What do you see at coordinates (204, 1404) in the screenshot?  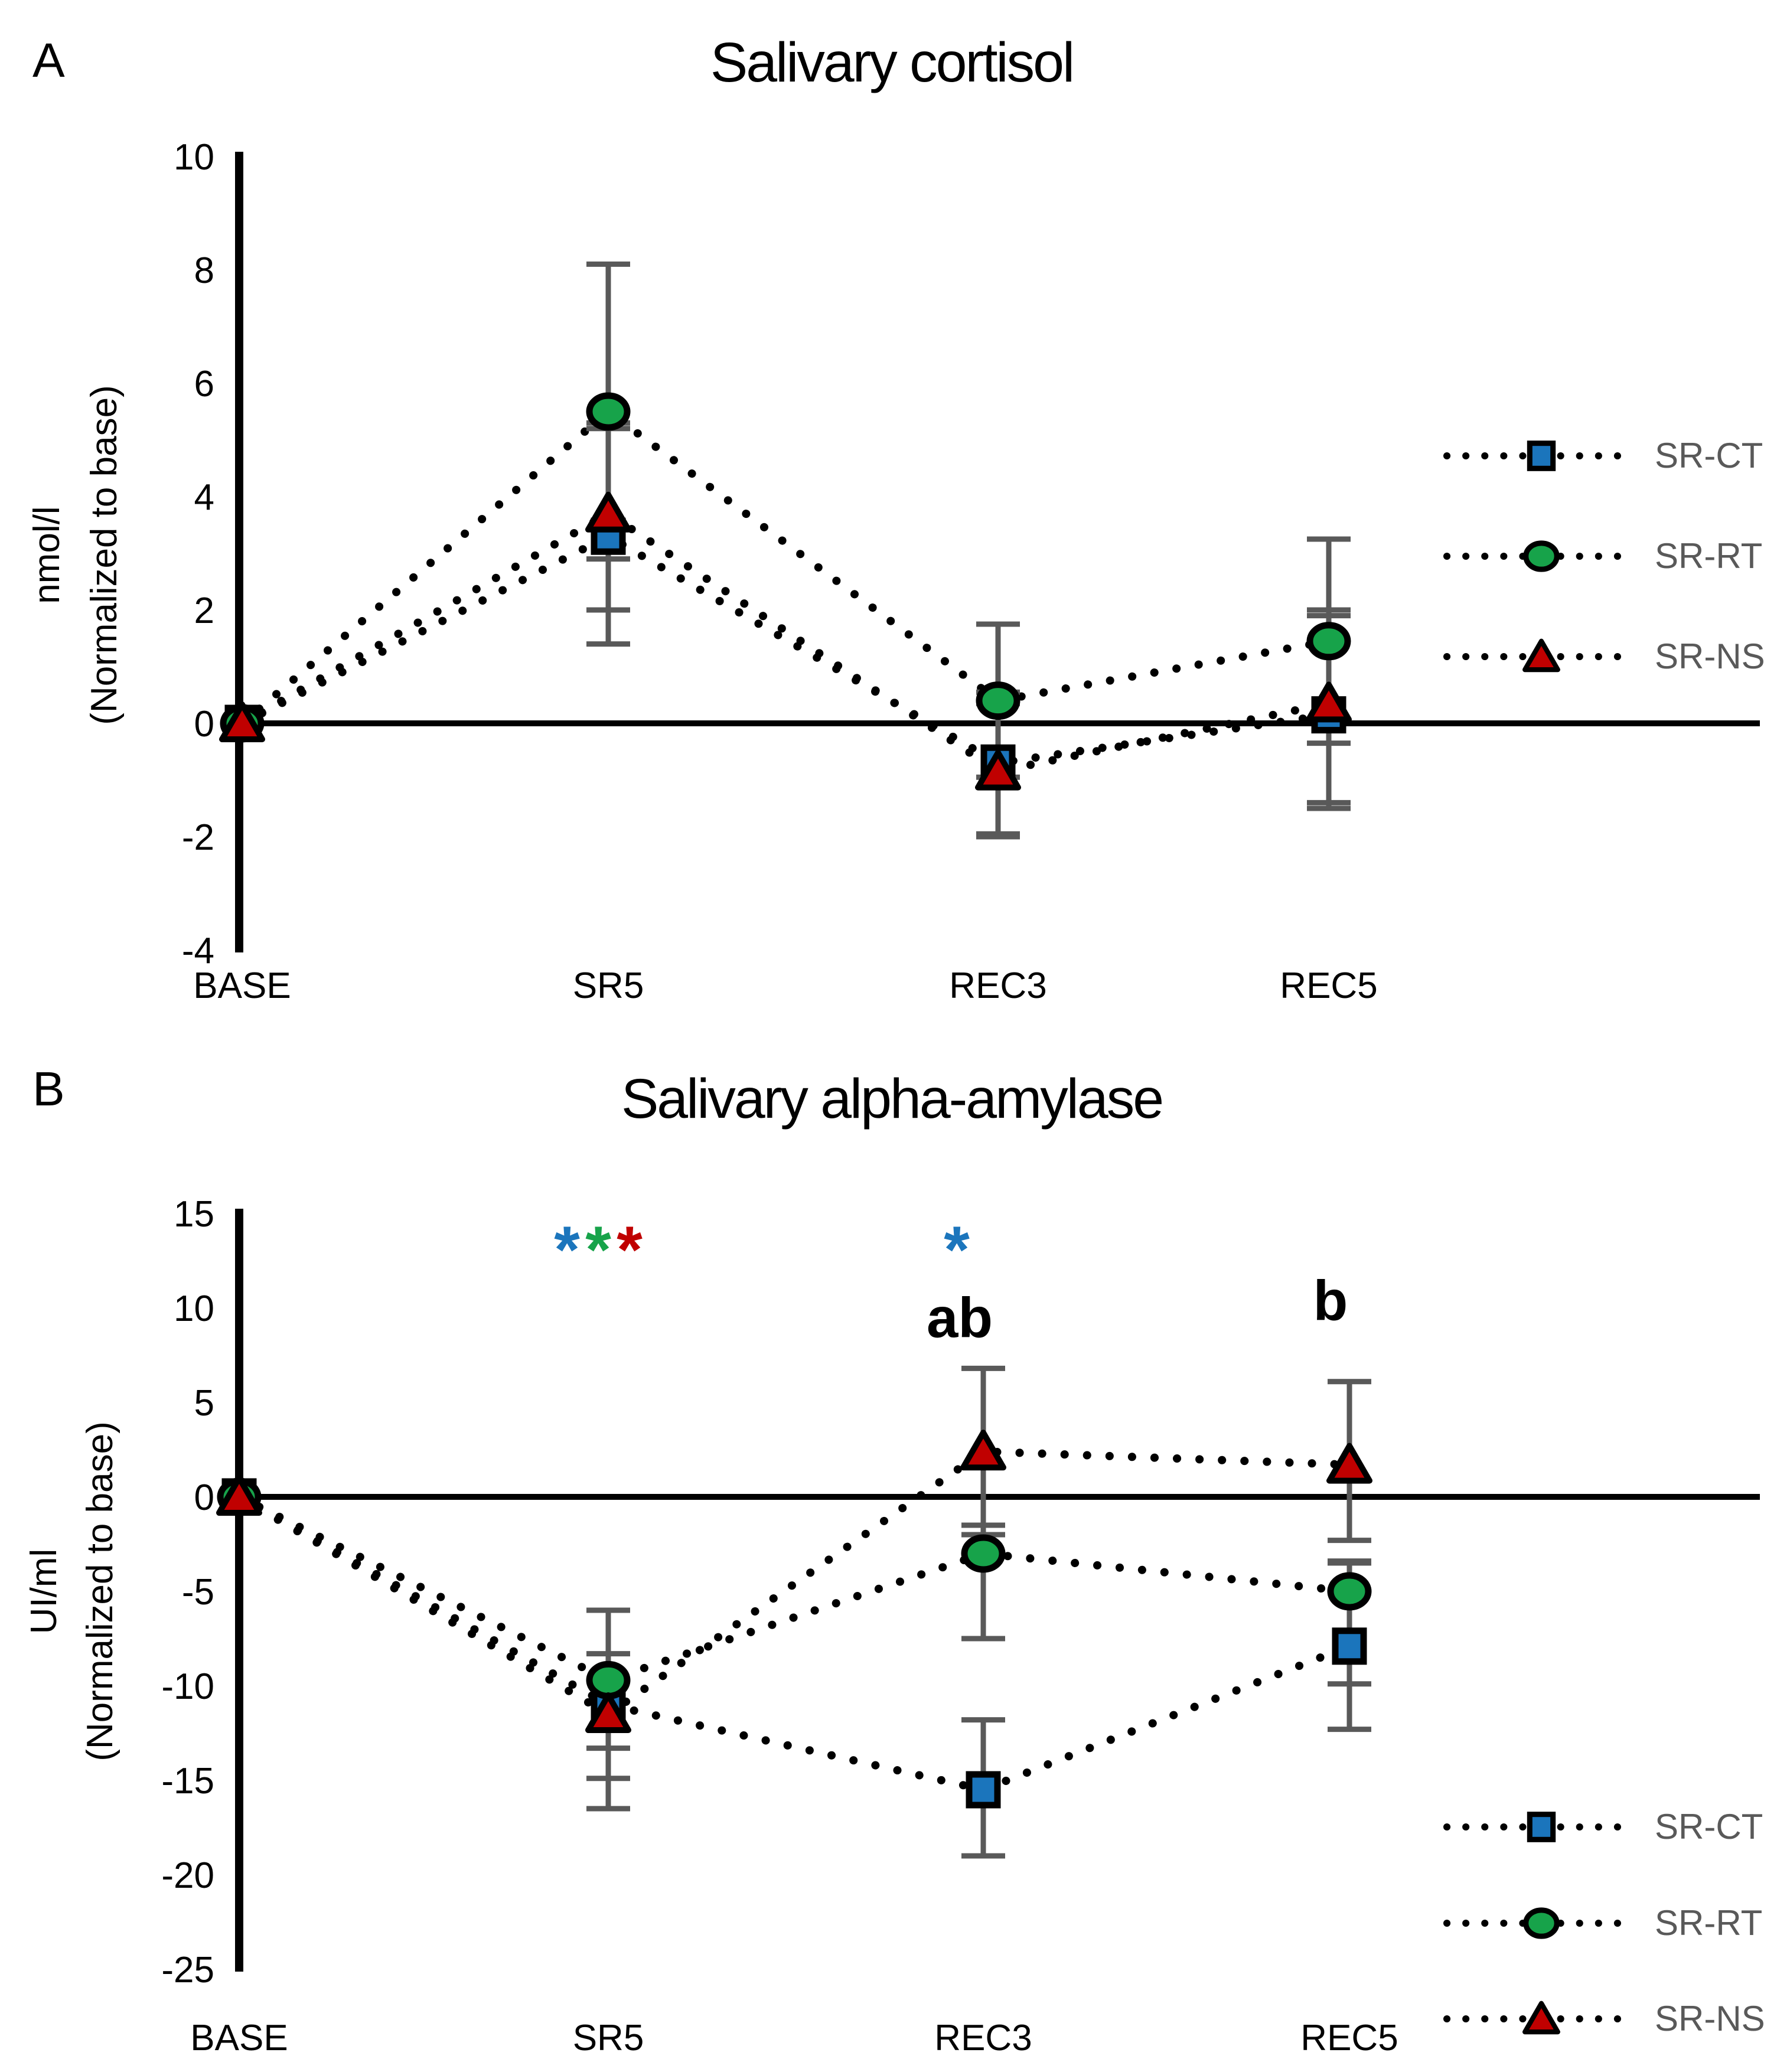 I see `y-tick-label: 5` at bounding box center [204, 1404].